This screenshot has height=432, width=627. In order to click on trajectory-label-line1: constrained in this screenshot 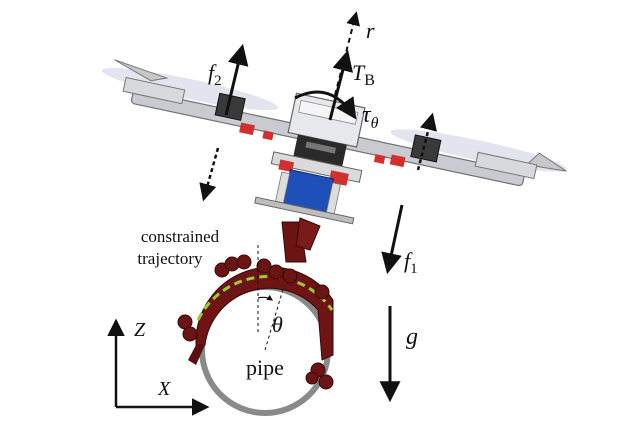, I will do `click(180, 236)`.